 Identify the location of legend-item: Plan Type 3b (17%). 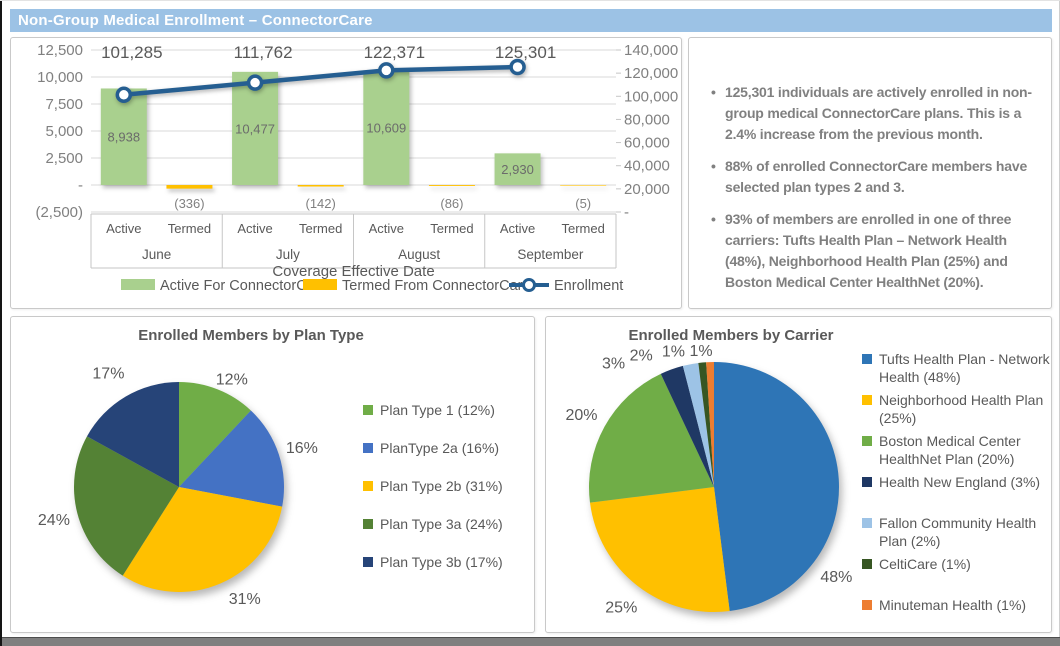
(433, 572).